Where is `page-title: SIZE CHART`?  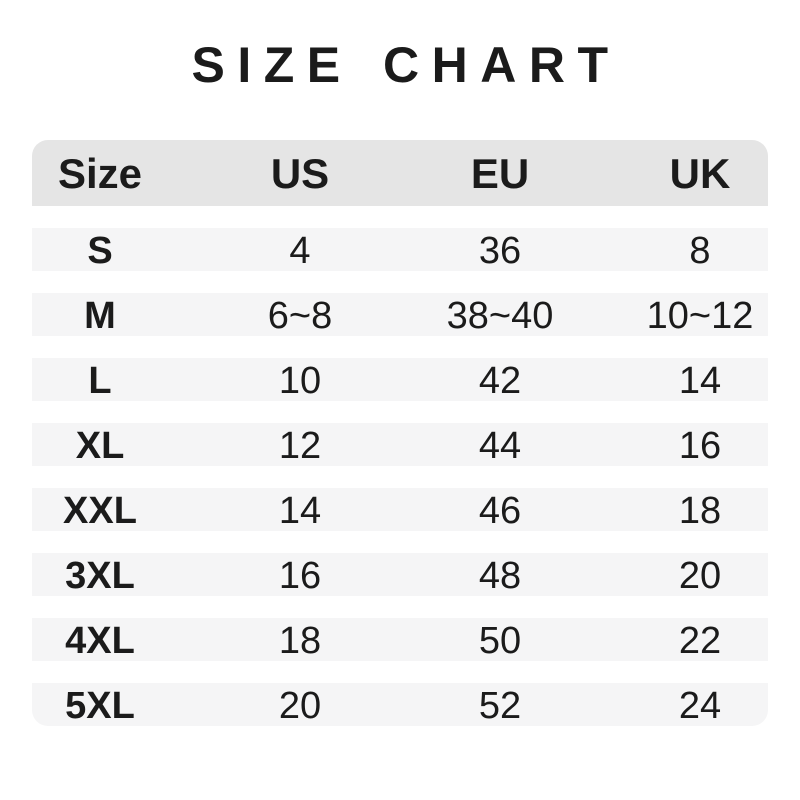
page-title: SIZE CHART is located at coordinates (406, 65).